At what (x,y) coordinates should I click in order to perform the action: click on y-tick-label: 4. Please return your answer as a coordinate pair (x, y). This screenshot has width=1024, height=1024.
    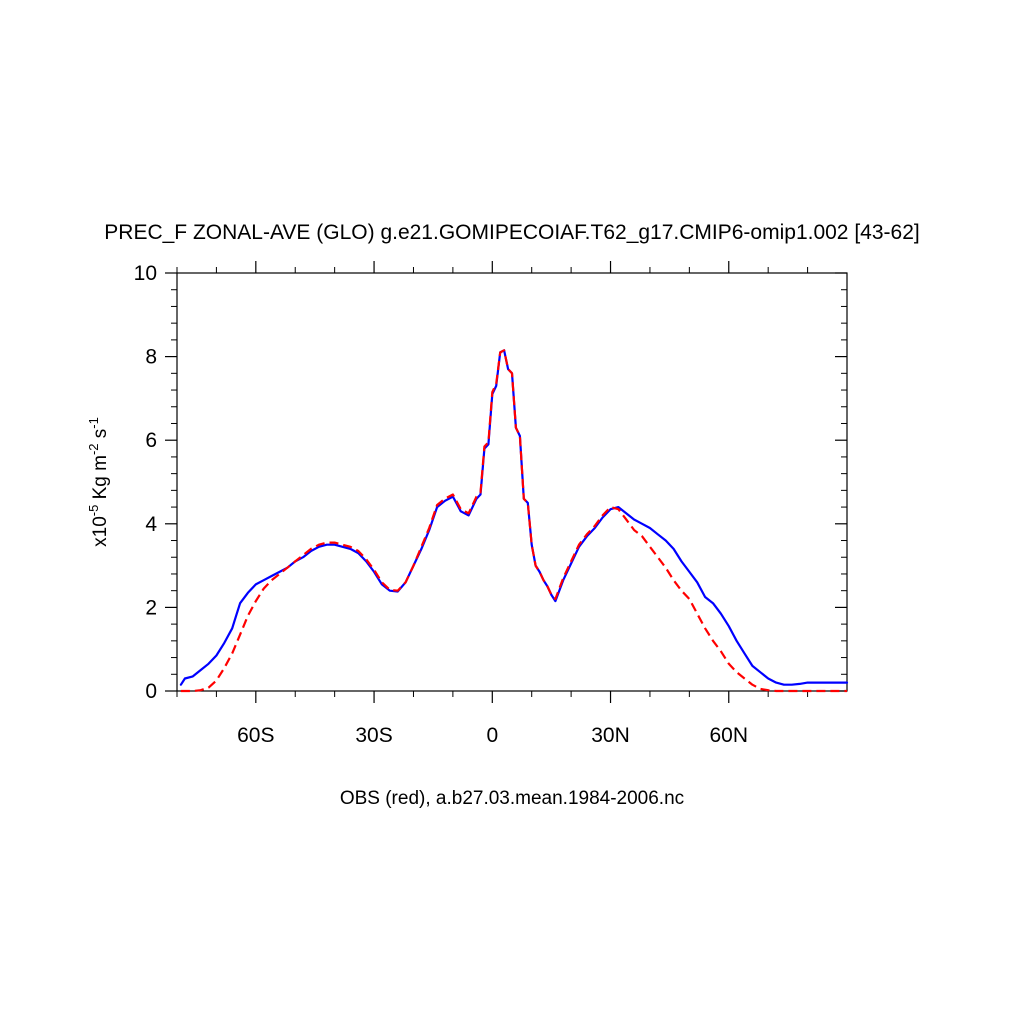
    Looking at the image, I should click on (151, 524).